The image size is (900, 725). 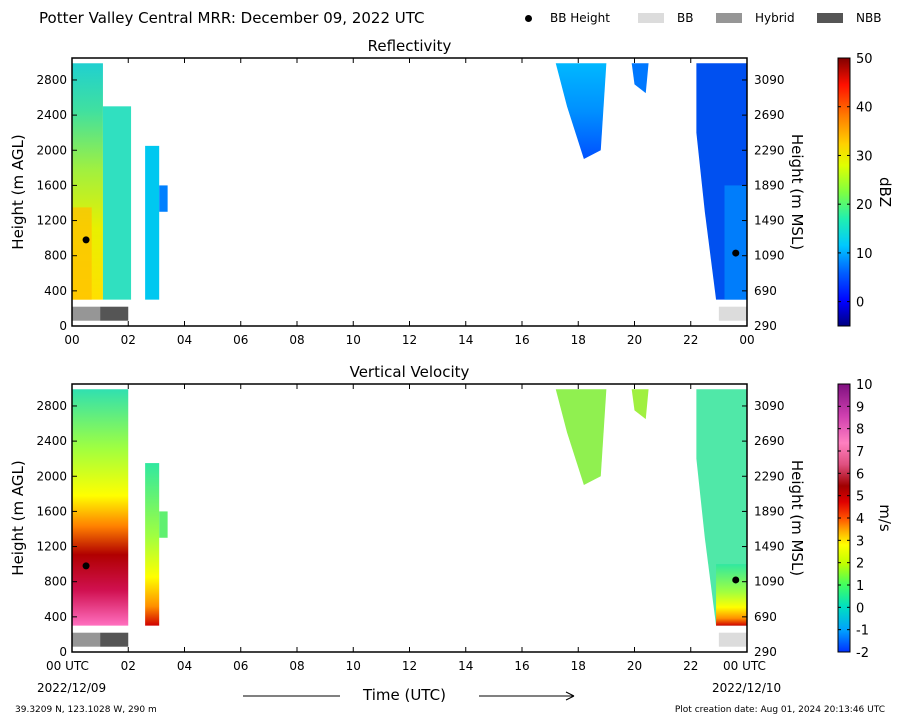 What do you see at coordinates (567, 18) in the screenshot?
I see `legend-bb-height: BB Height` at bounding box center [567, 18].